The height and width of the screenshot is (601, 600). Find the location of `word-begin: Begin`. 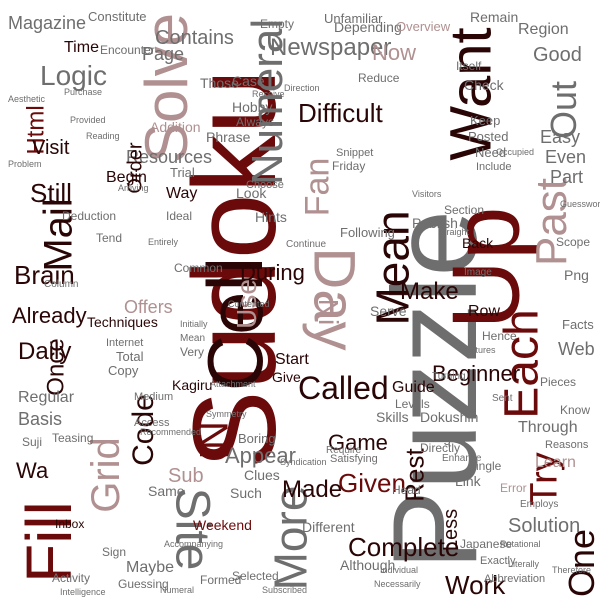

word-begin: Begin is located at coordinates (126, 177).